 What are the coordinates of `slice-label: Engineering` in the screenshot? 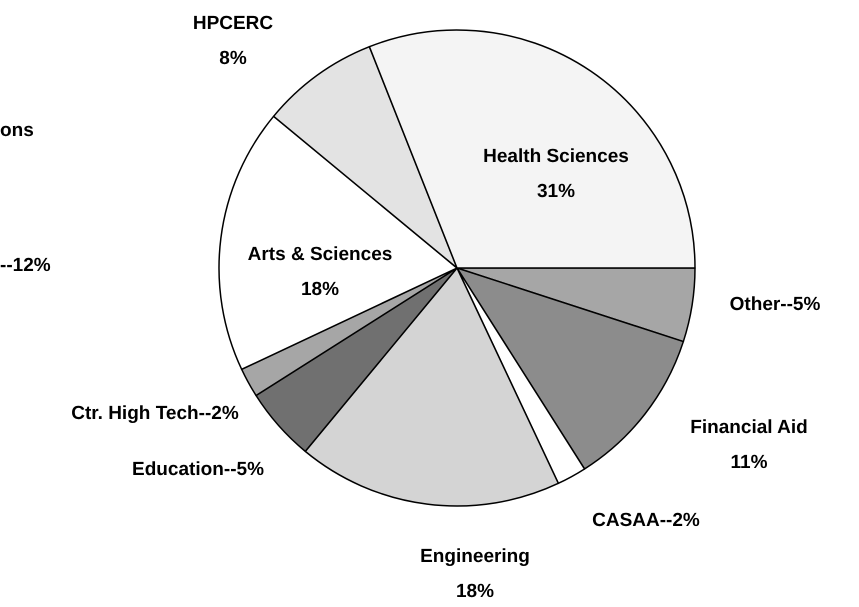 It's located at (475, 556).